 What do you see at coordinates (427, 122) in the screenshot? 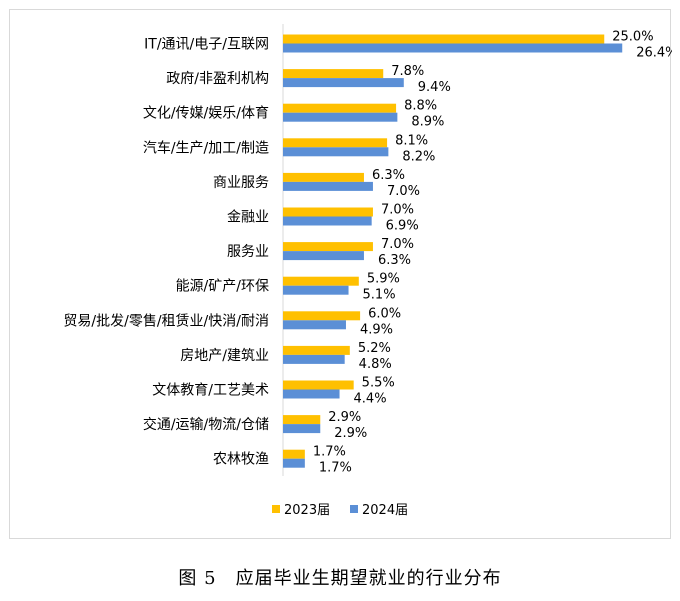
I see `data-label: 8.9%` at bounding box center [427, 122].